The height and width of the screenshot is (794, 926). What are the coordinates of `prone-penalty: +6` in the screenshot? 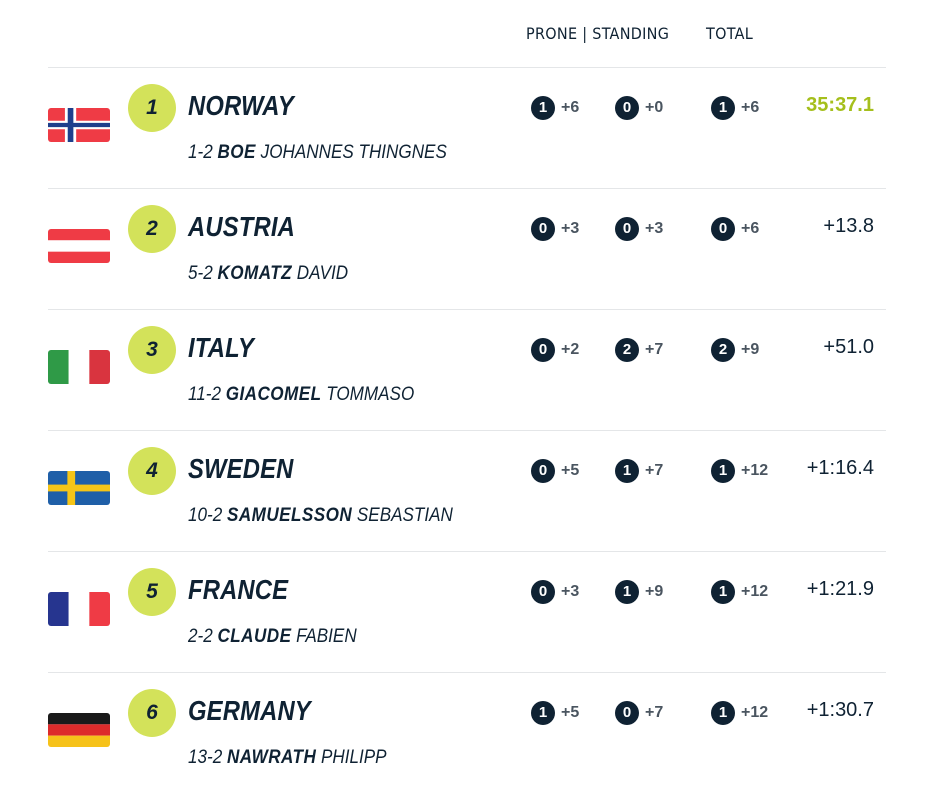 It's located at (570, 107).